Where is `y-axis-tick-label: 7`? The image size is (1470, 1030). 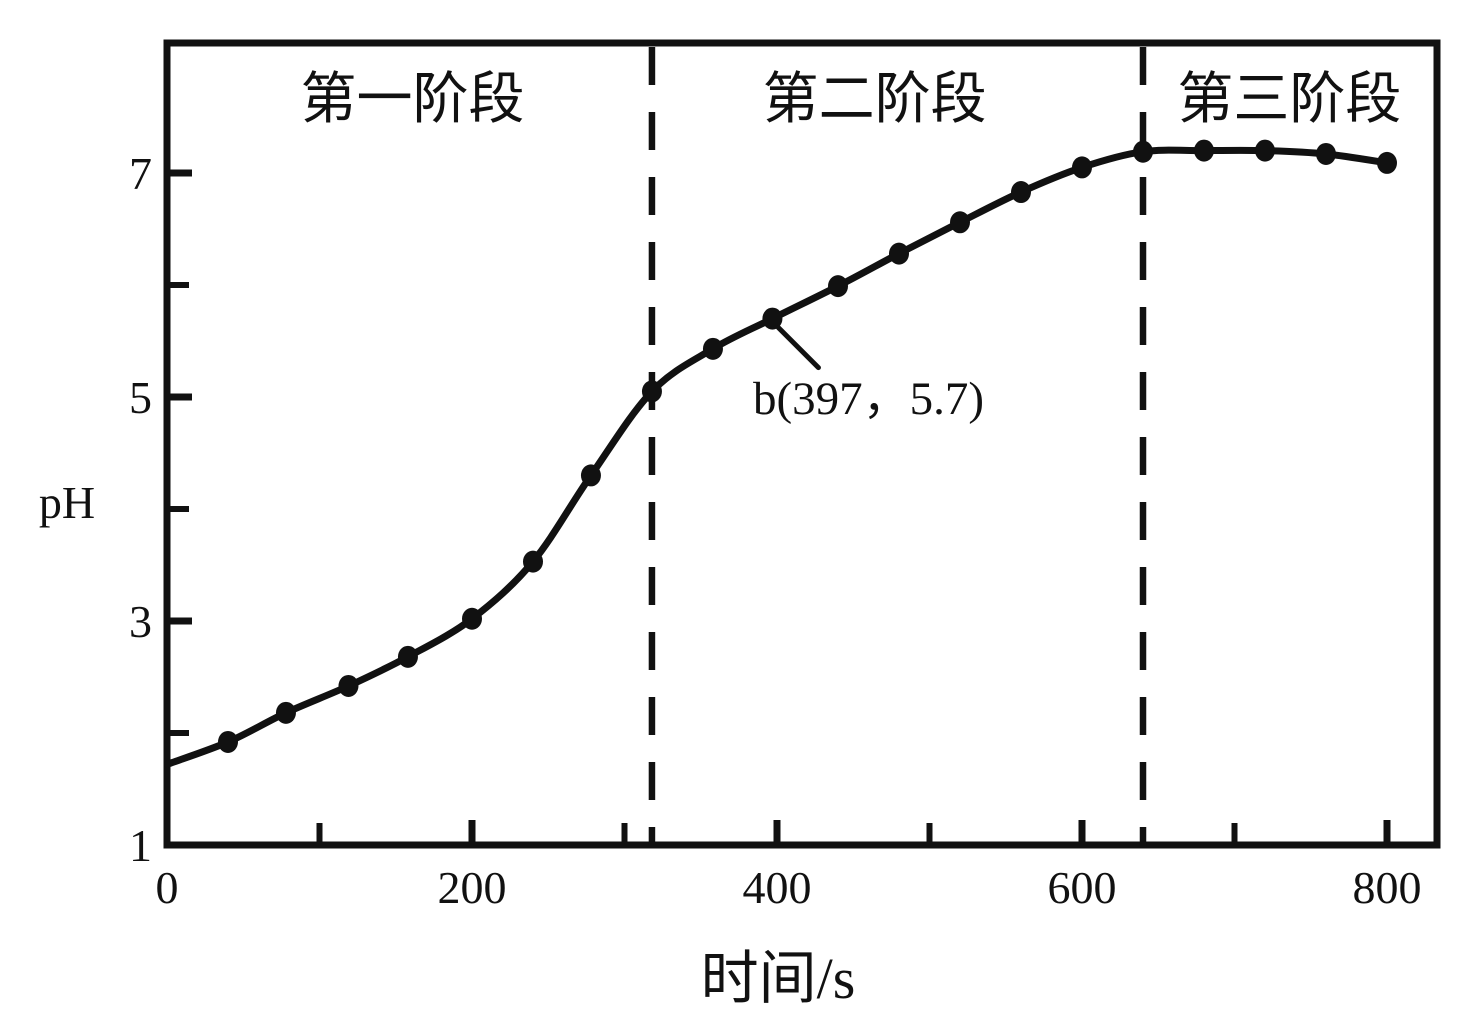 y-axis-tick-label: 7 is located at coordinates (140, 173).